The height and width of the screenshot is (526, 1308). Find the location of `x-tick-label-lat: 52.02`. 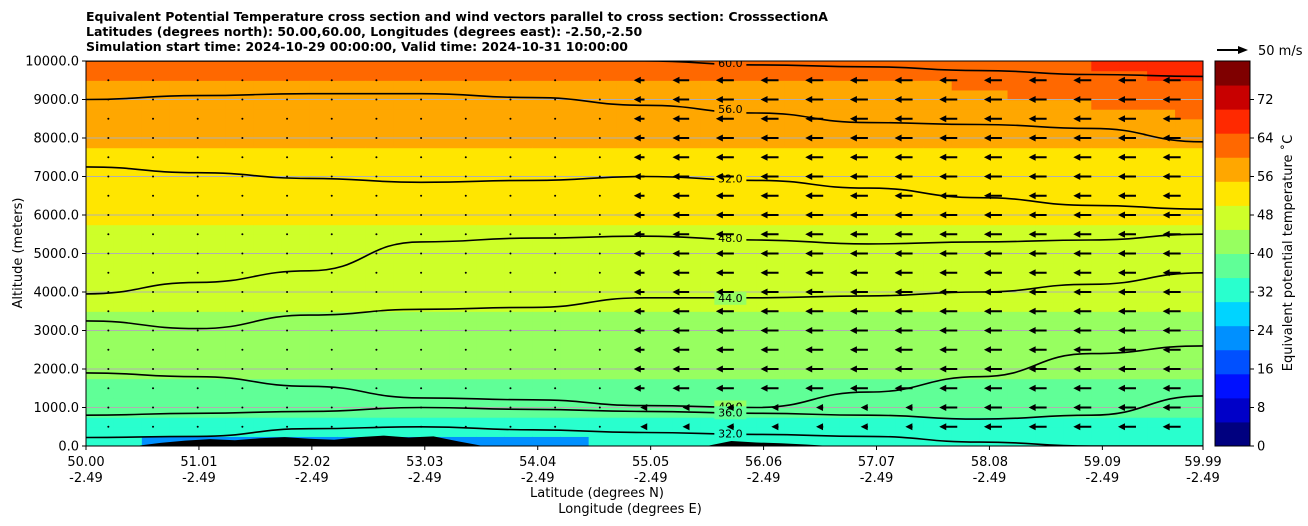

x-tick-label-lat: 52.02 is located at coordinates (311, 462).